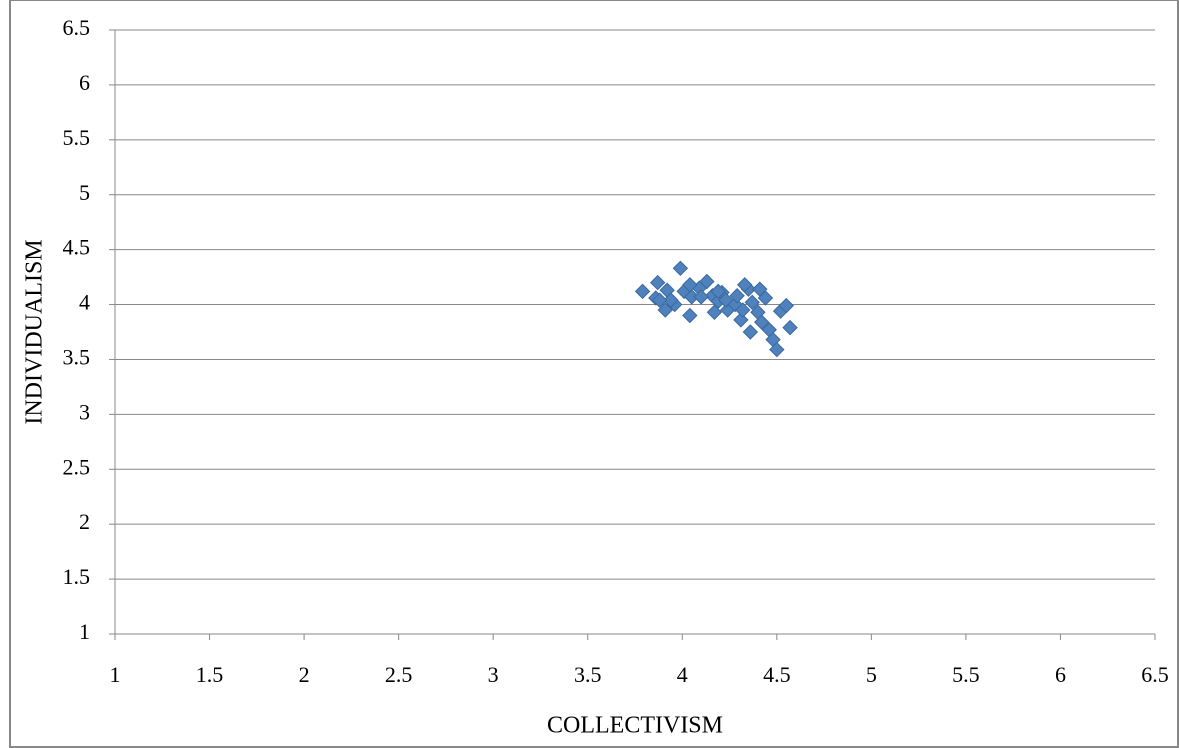  Describe the element at coordinates (77, 137) in the screenshot. I see `y-tick-label: 5.5` at that location.